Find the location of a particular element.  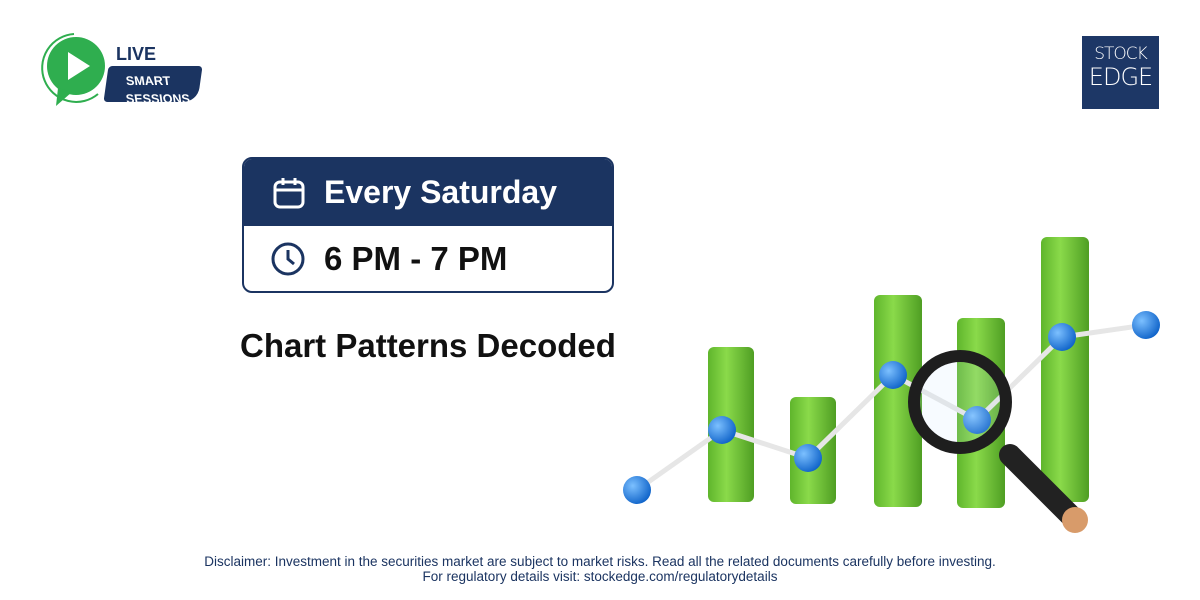

schedule-time: 6 PM - 7 PM is located at coordinates (416, 258).